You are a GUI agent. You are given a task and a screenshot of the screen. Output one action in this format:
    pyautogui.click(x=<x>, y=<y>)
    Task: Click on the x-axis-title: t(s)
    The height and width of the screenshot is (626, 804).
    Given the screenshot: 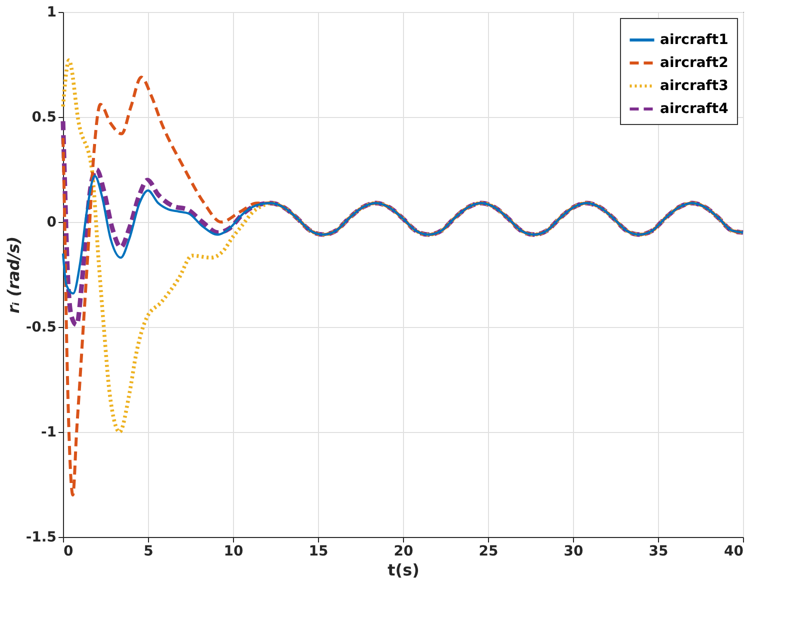 What is the action you would take?
    pyautogui.click(x=404, y=570)
    